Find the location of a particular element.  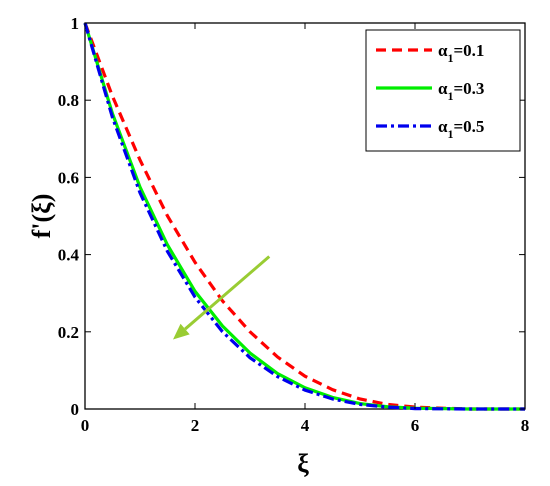

y-tick-label: 0.8 is located at coordinates (68, 100).